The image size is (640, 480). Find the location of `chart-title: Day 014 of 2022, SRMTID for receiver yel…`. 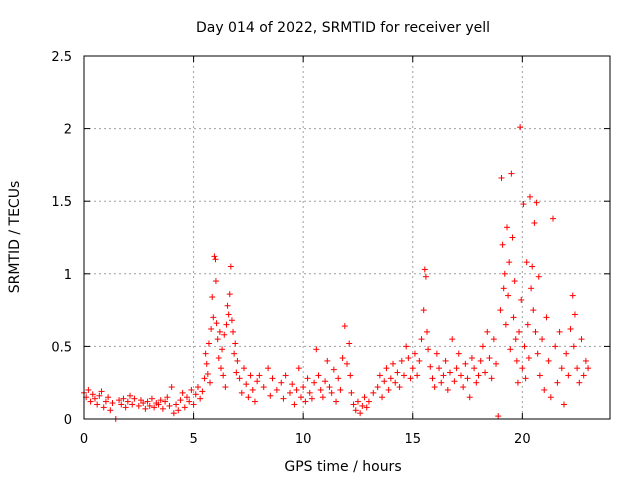

chart-title: Day 014 of 2022, SRMTID for receiver yel… is located at coordinates (343, 28).